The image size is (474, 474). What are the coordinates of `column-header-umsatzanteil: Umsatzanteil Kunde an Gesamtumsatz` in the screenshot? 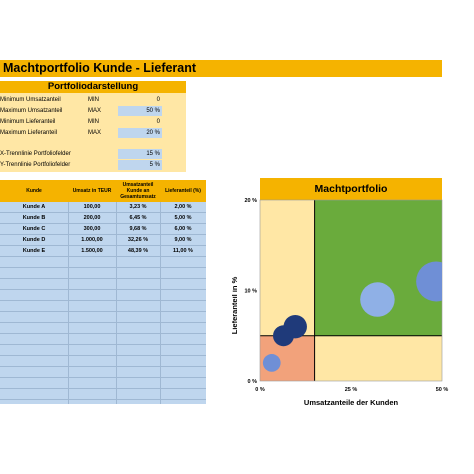 It's located at (138, 191).